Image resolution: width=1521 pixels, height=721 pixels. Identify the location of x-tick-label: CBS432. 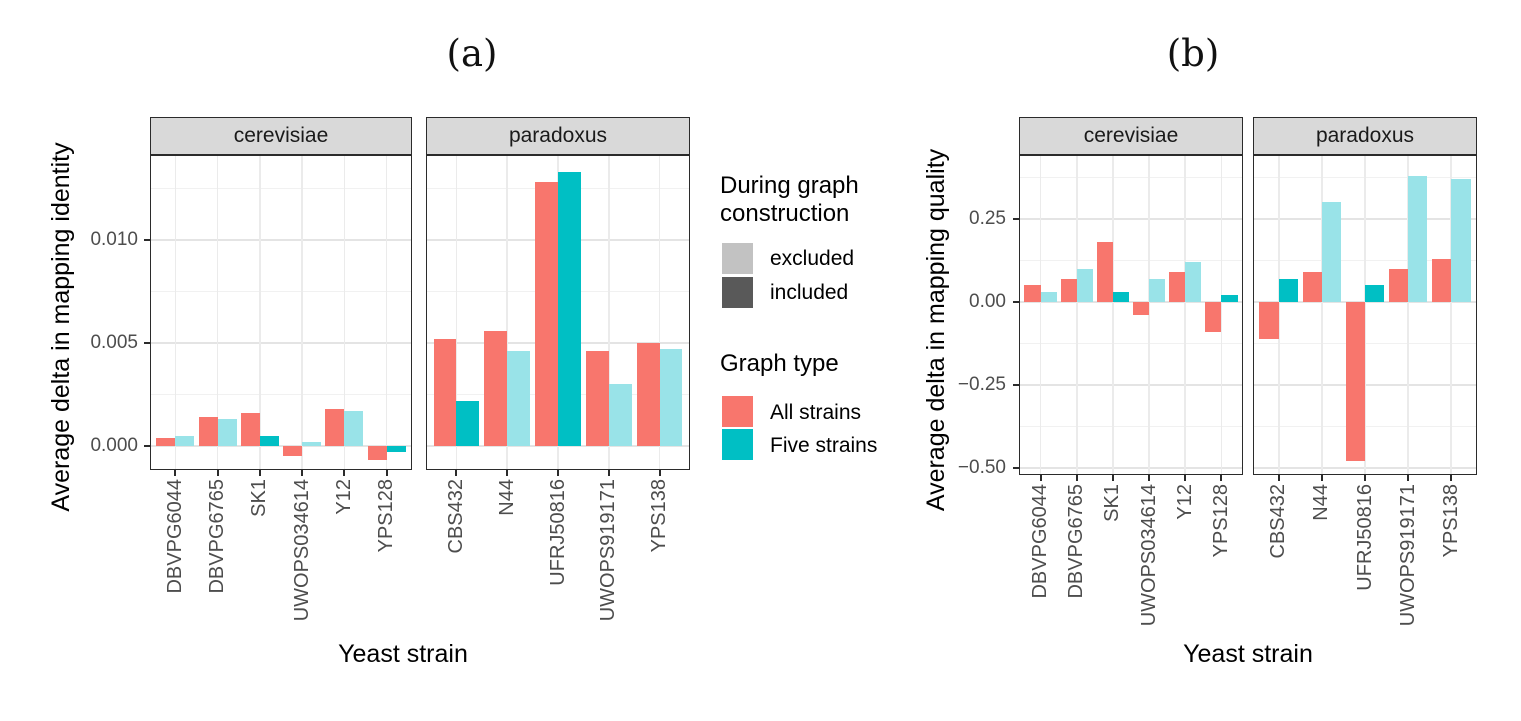
(455, 516).